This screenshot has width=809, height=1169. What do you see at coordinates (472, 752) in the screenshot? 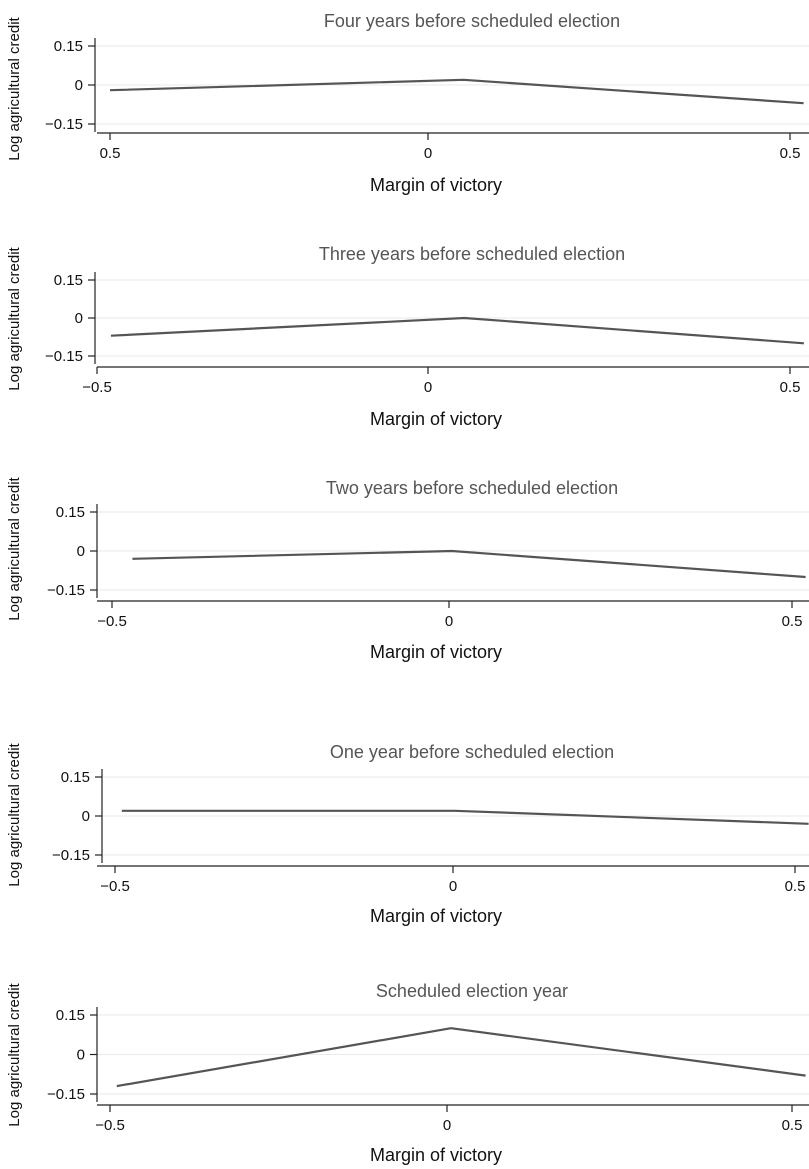
I see `chart-title: One year before scheduled election` at bounding box center [472, 752].